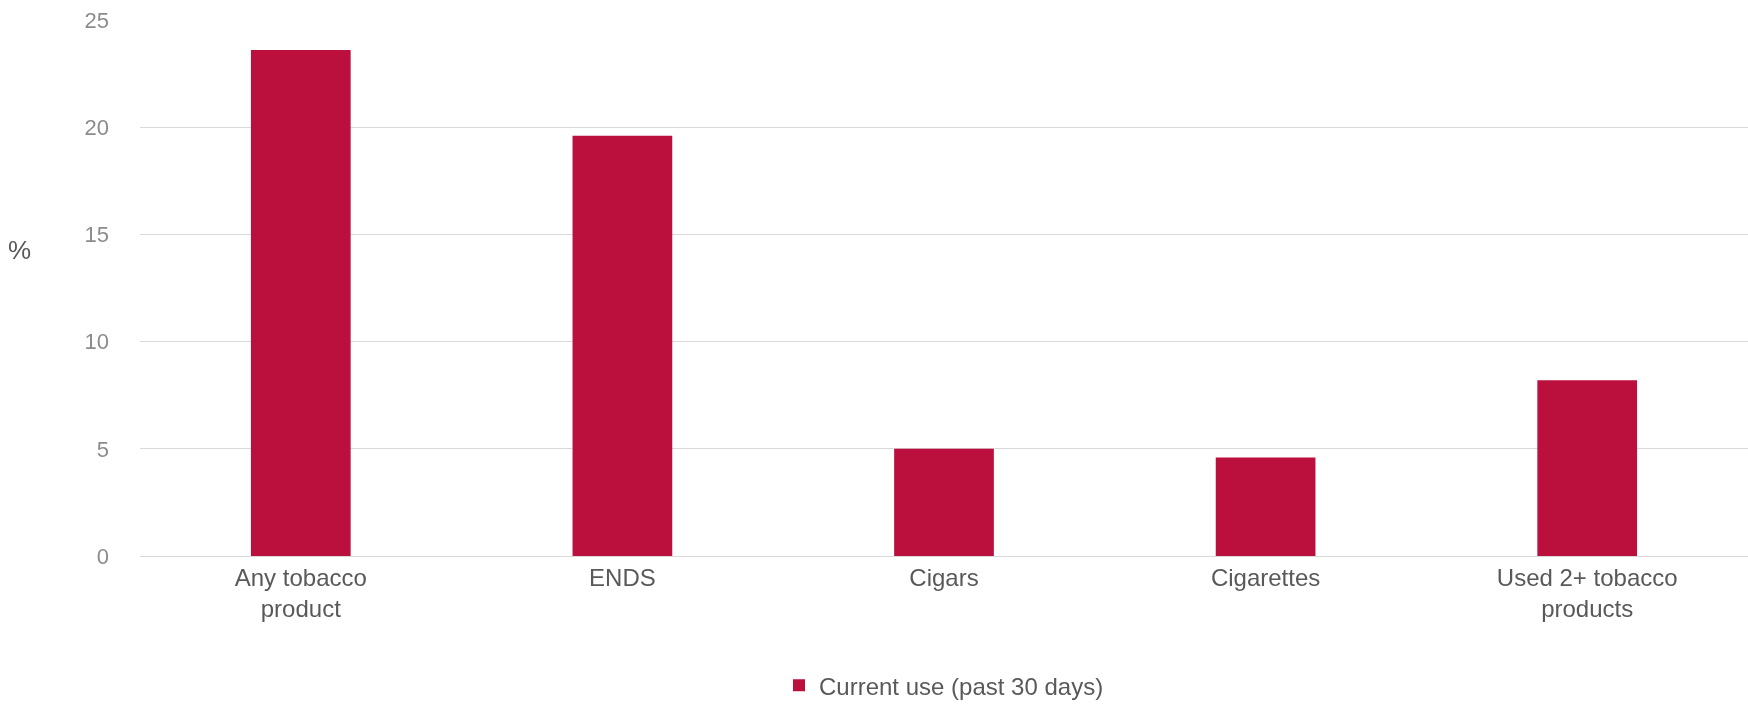 The height and width of the screenshot is (719, 1748). Describe the element at coordinates (96, 20) in the screenshot. I see `y-tick-label: 25` at that location.